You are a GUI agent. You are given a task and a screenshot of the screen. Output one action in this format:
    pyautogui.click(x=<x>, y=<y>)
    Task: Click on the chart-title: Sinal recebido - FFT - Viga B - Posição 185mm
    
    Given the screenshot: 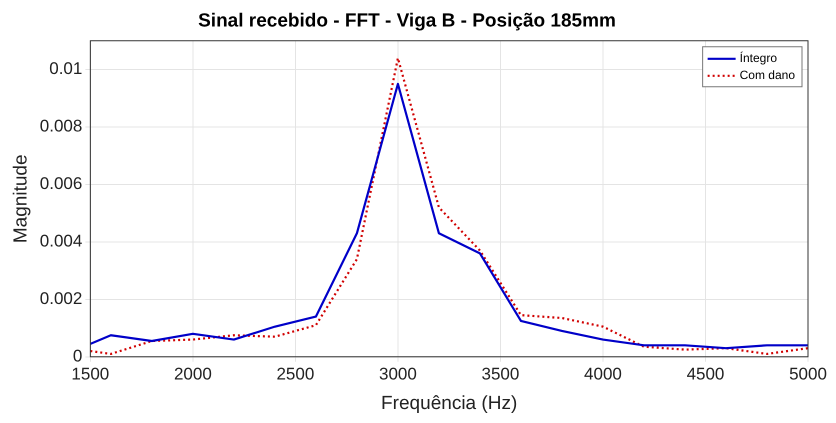 What is the action you would take?
    pyautogui.click(x=407, y=21)
    